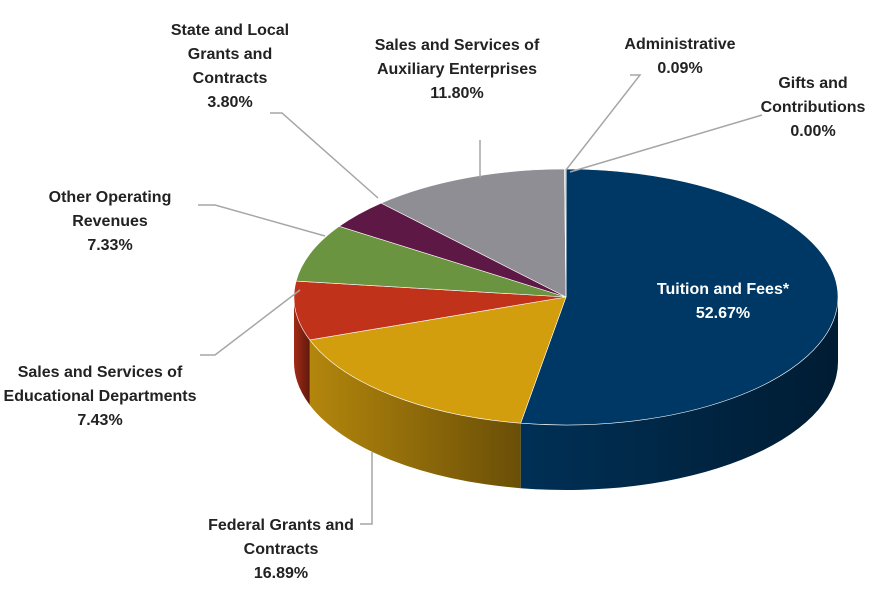  I want to click on value-label: 0.00%, so click(813, 131).